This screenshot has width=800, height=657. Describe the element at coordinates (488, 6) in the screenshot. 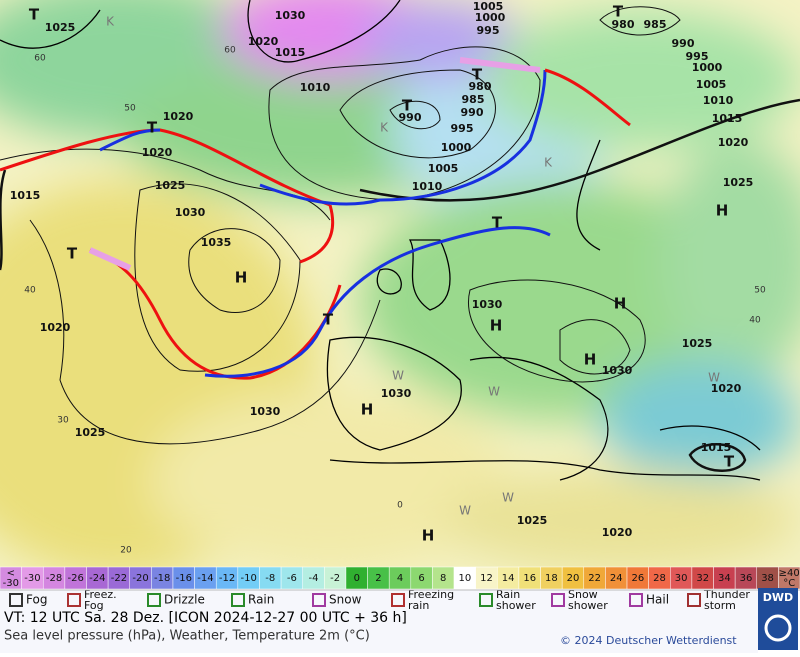

I see `isobar-label: 1005` at that location.